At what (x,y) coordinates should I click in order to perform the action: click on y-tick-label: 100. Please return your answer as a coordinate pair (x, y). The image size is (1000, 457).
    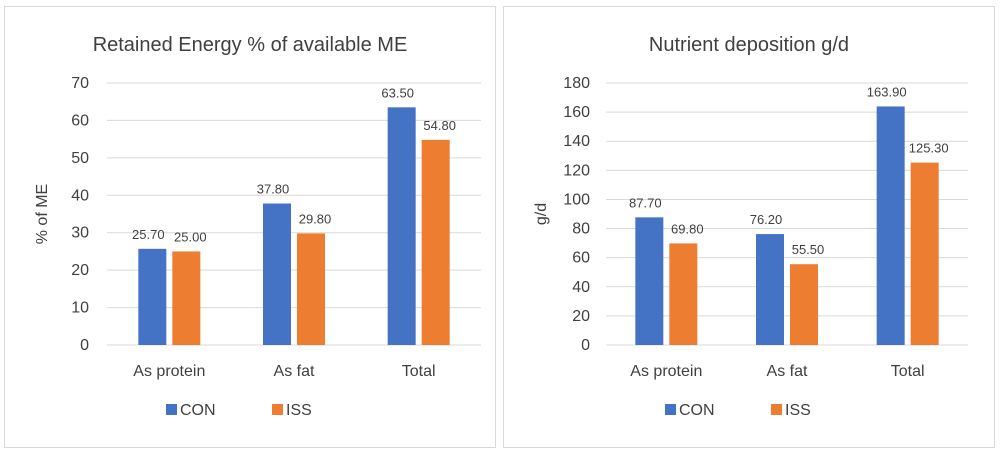
    Looking at the image, I should click on (576, 199).